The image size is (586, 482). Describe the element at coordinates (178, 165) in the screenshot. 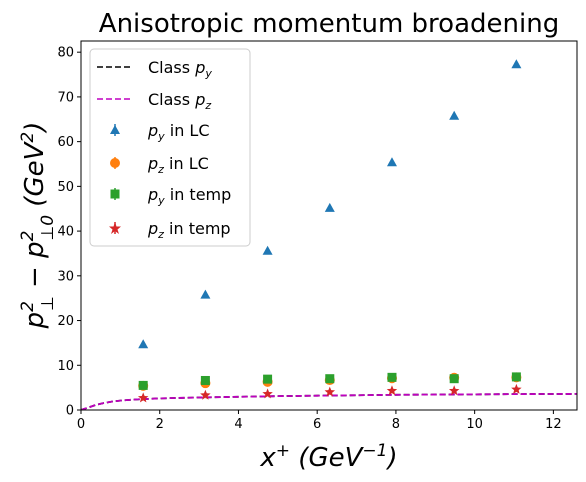

I see `svg-text: pz in LC` at that location.